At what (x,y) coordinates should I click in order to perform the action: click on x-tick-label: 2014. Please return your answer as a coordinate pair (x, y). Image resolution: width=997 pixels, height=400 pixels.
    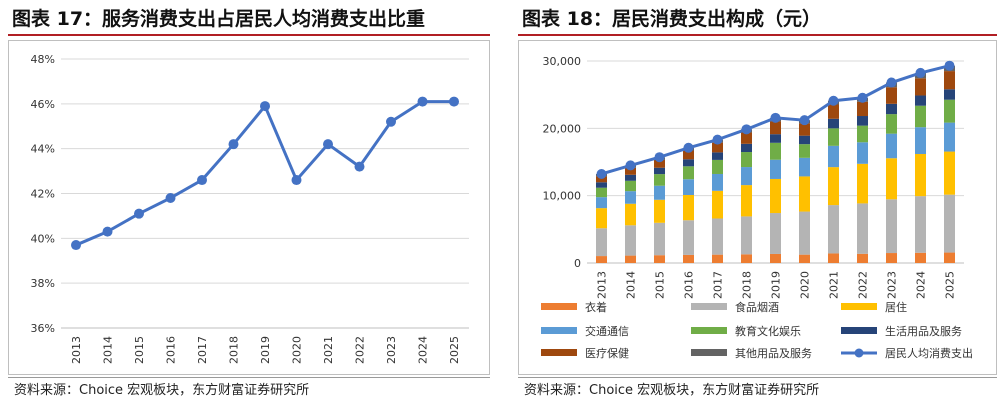
    Looking at the image, I should click on (108, 350).